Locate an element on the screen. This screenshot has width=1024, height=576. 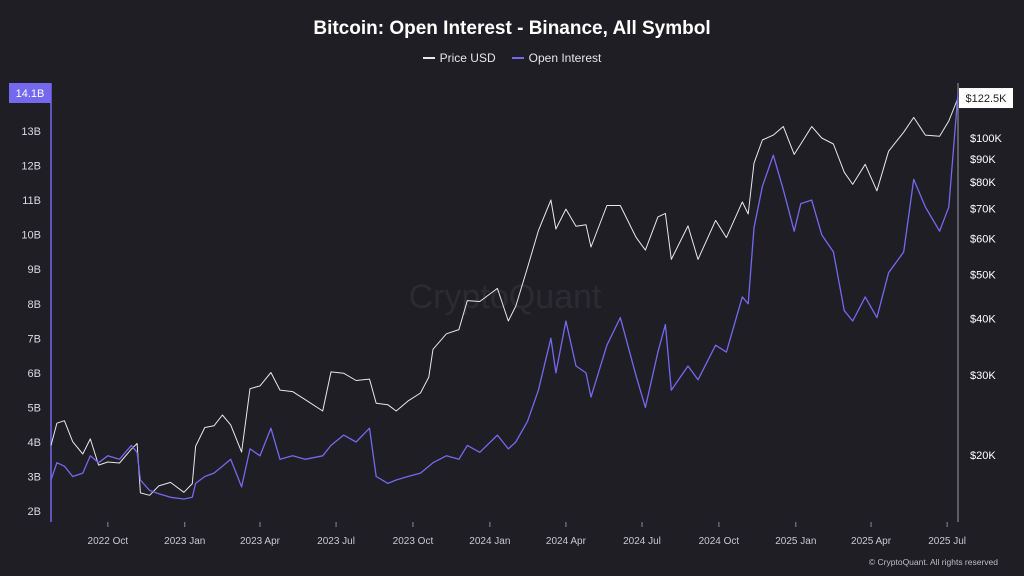
left-tick-label: 5B is located at coordinates (34, 408).